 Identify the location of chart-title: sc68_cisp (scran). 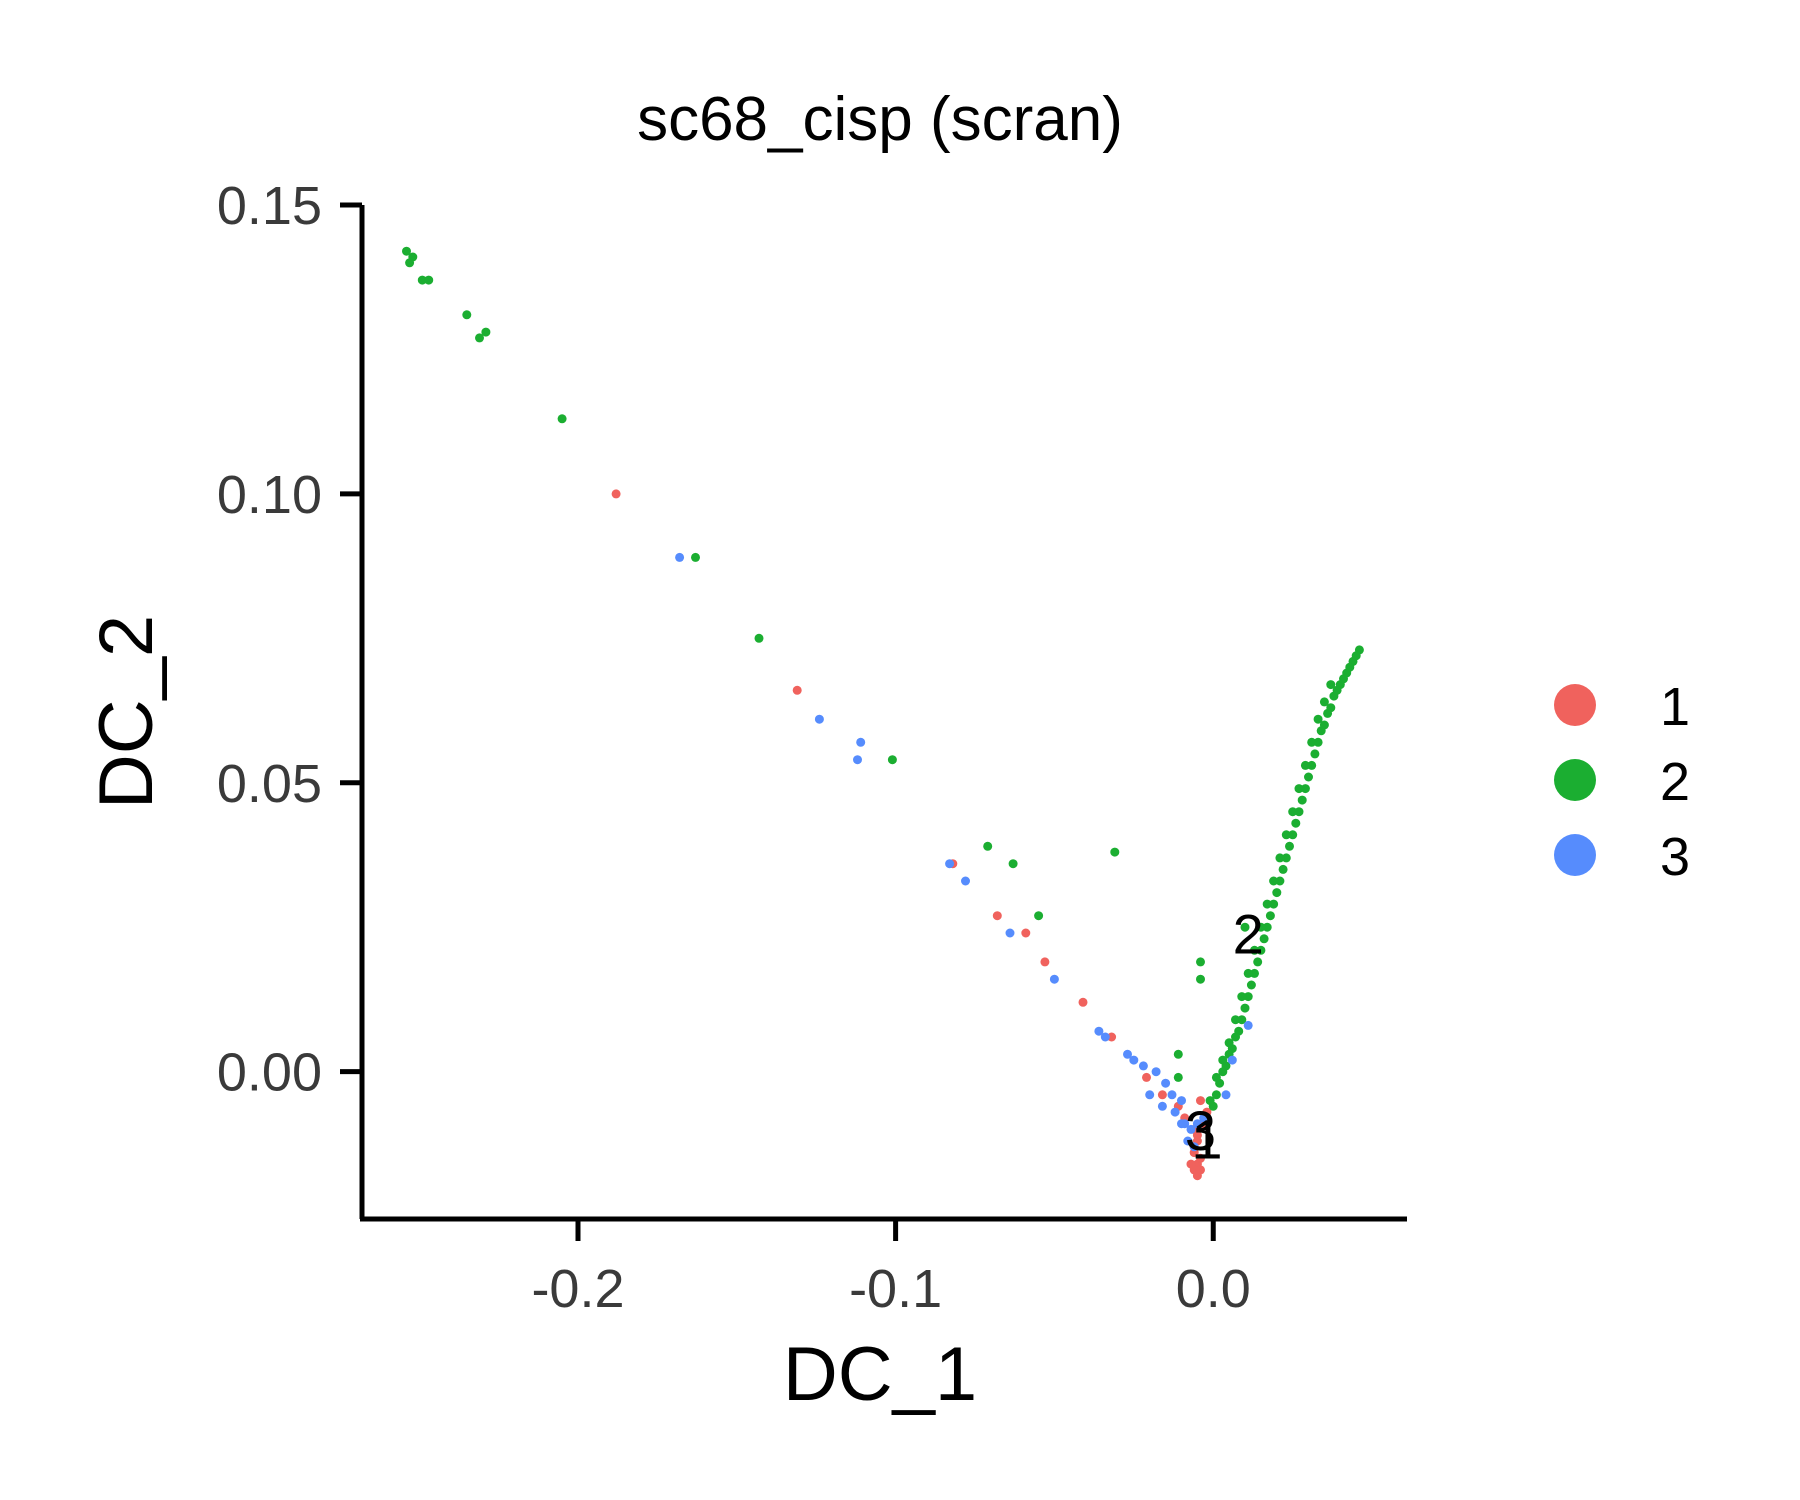
(880, 119).